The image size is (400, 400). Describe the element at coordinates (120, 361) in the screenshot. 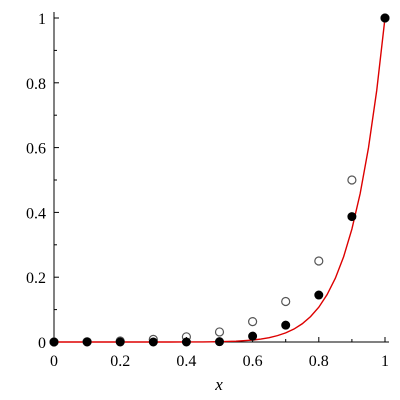

I see `x-tick-label: 0.2` at that location.